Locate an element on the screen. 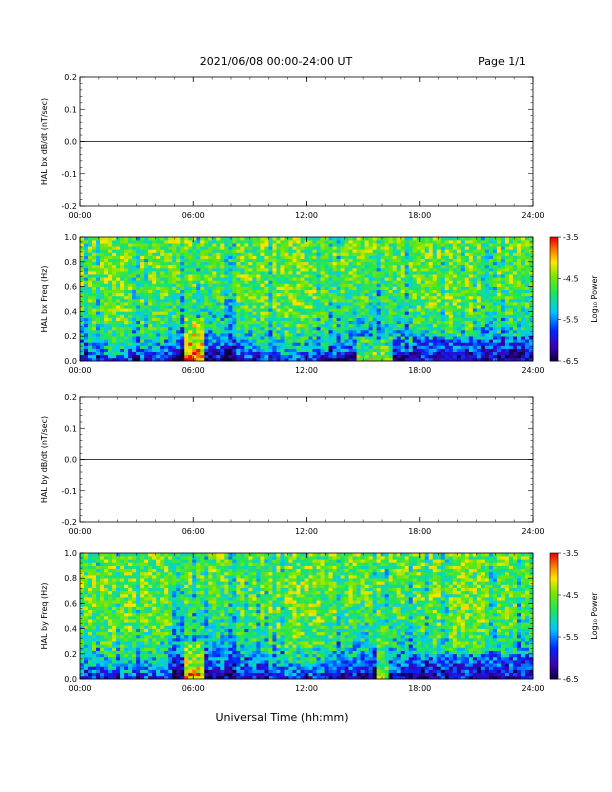 The image size is (612, 792). x-tick-label: 06:00 is located at coordinates (193, 370).